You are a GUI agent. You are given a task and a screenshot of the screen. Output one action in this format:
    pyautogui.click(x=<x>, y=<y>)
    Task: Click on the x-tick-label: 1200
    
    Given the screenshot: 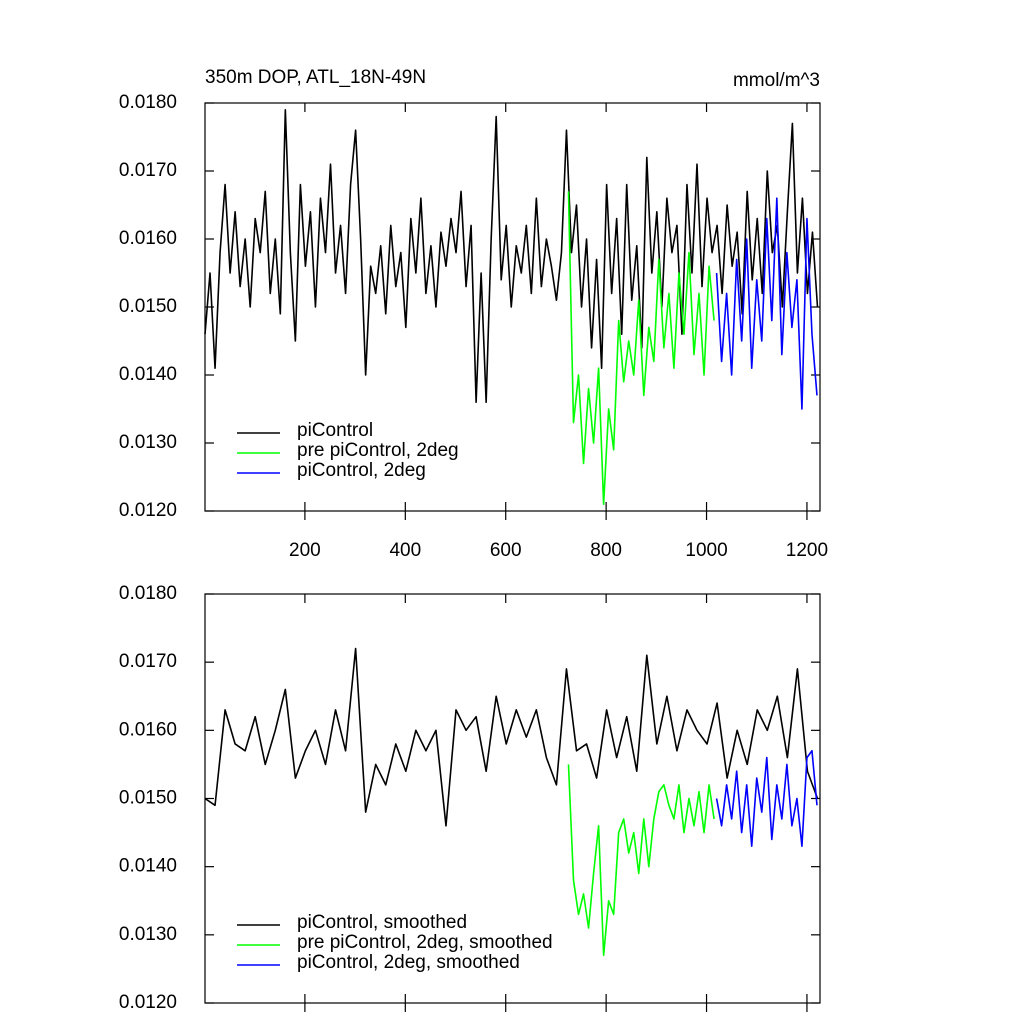 What is the action you would take?
    pyautogui.click(x=807, y=550)
    